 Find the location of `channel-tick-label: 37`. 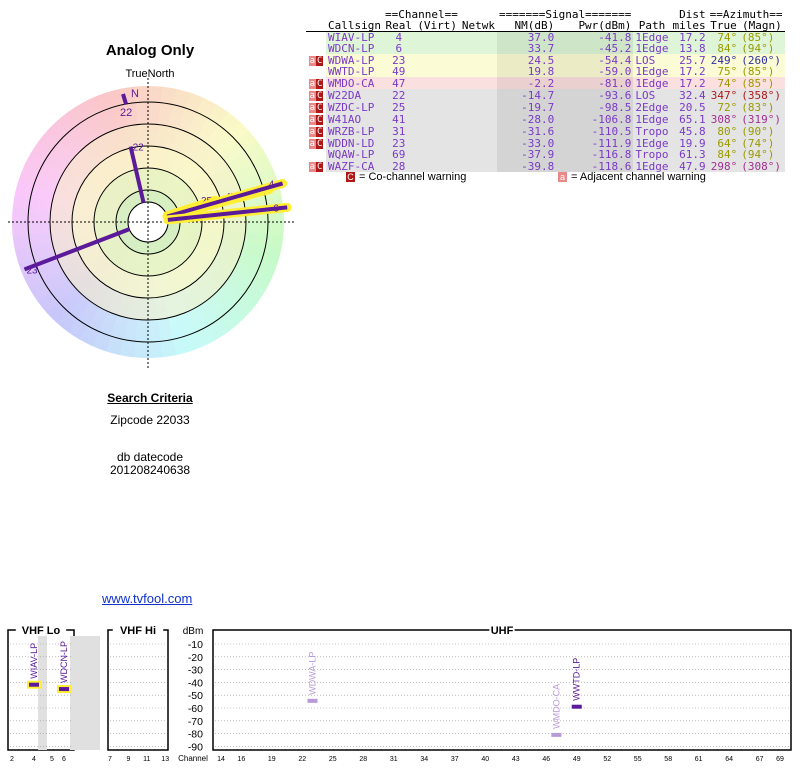

channel-tick-label: 37 is located at coordinates (455, 759).